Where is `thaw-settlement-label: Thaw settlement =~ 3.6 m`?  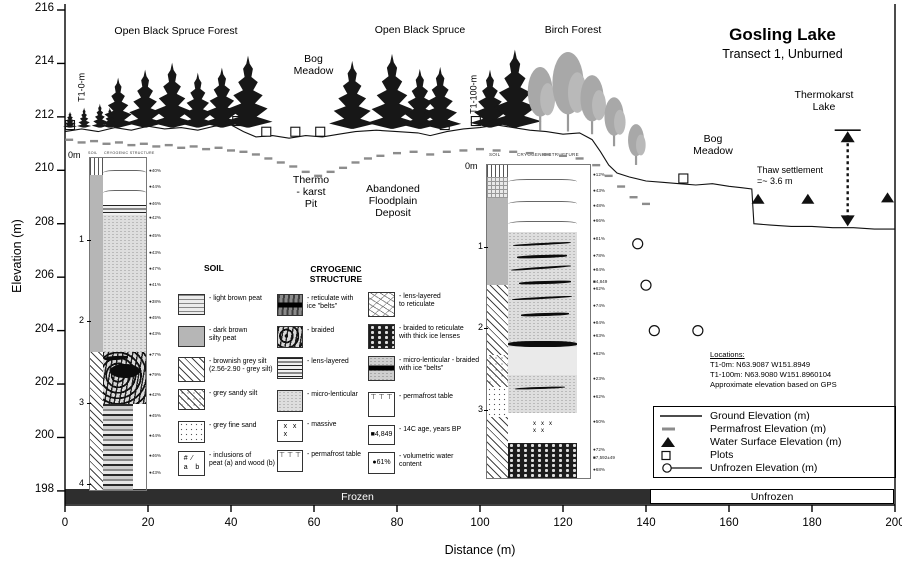
thaw-settlement-label: Thaw settlement =~ 3.6 m is located at coordinates (790, 175).